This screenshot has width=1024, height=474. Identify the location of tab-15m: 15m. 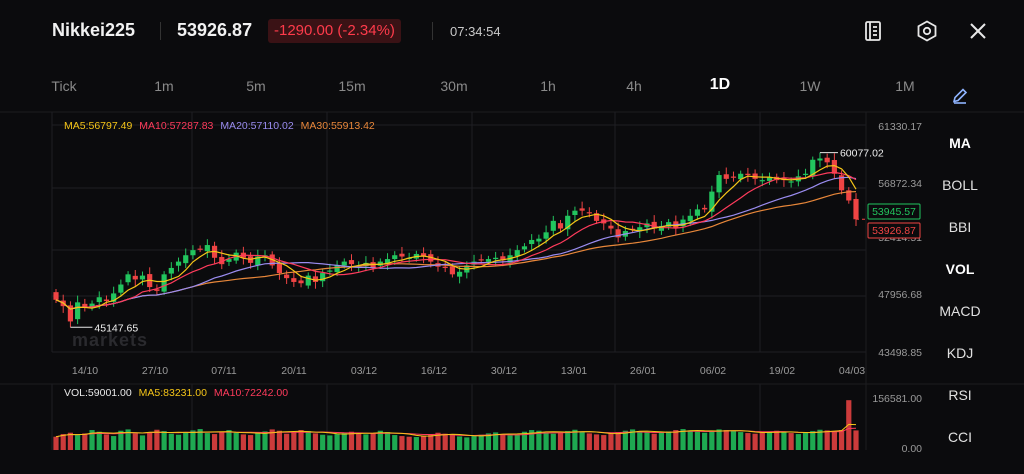
(352, 86).